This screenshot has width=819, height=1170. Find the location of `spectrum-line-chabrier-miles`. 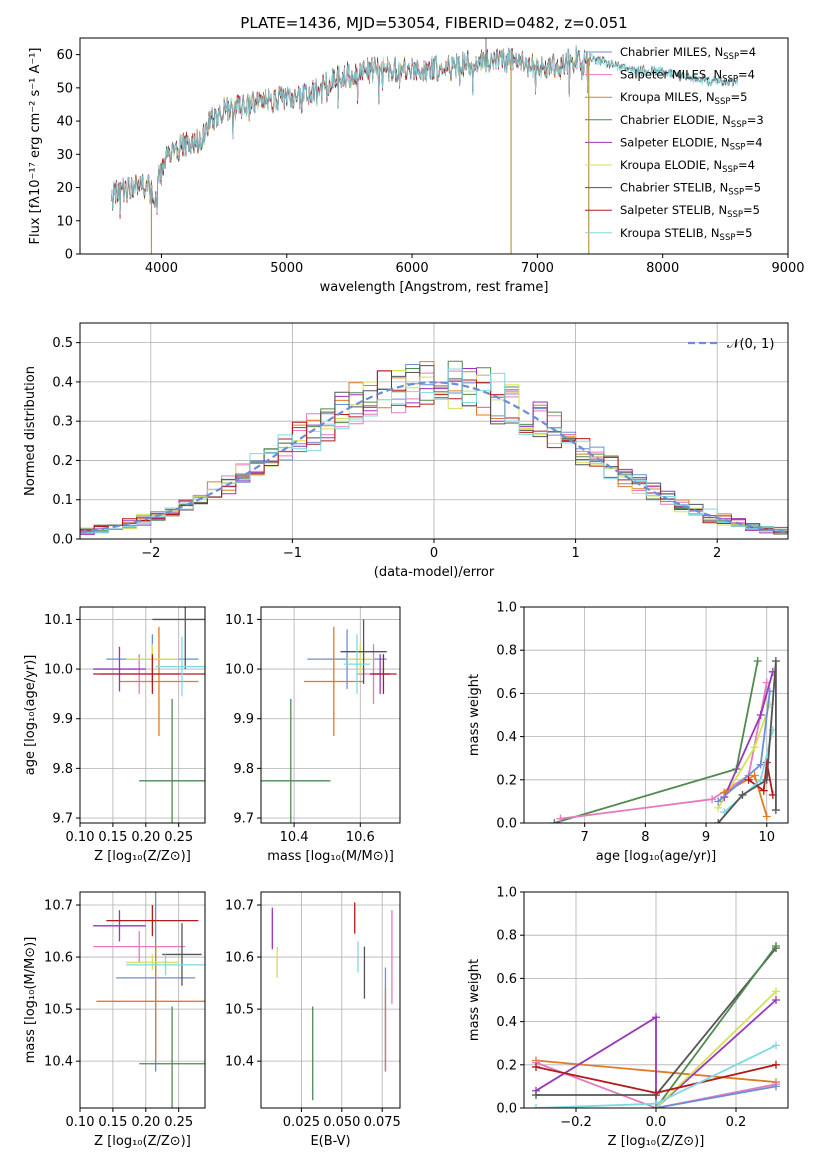

spectrum-line-chabrier-miles is located at coordinates (350, 131).